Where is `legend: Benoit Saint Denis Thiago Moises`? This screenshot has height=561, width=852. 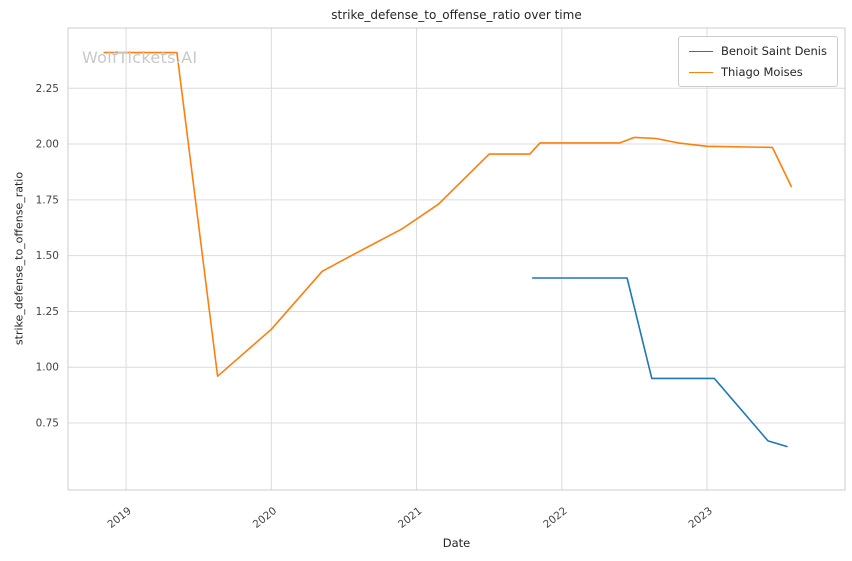
legend: Benoit Saint Denis Thiago Moises is located at coordinates (757, 61).